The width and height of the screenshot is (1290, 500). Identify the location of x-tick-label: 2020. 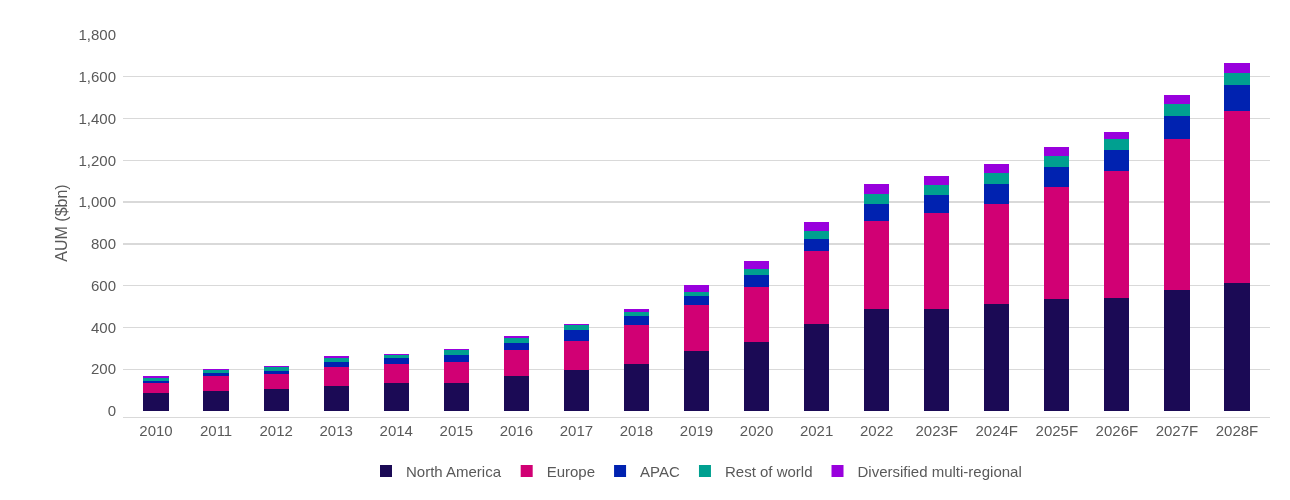
(756, 431).